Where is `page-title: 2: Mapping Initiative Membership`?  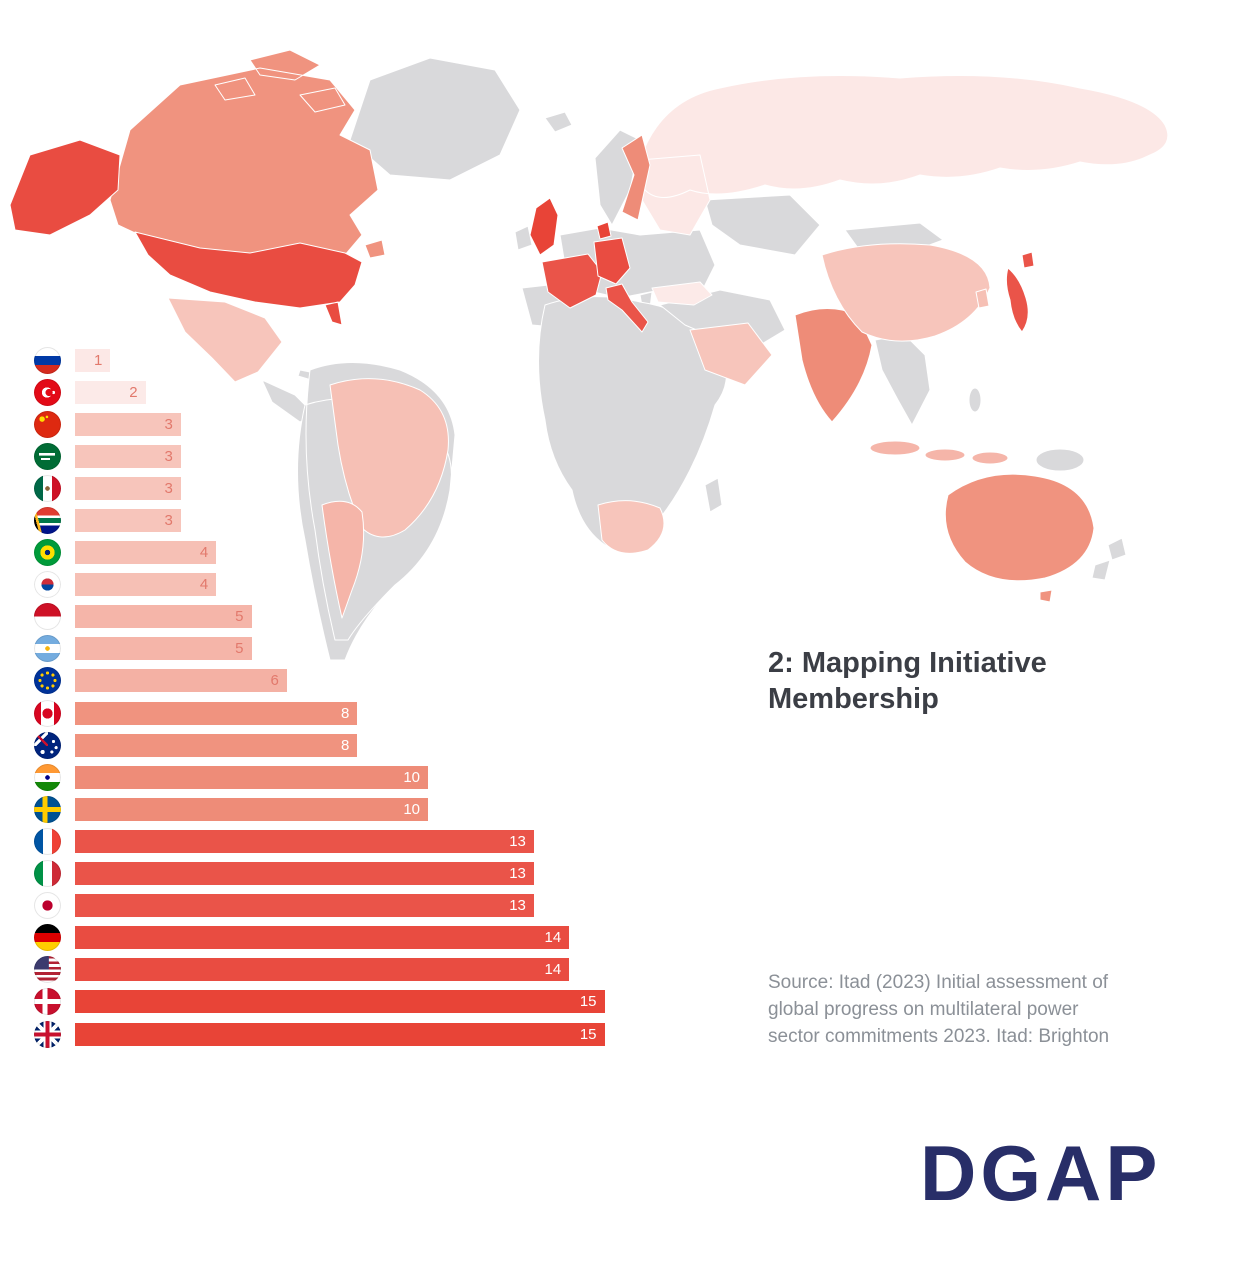
page-title: 2: Mapping Initiative Membership is located at coordinates (907, 681).